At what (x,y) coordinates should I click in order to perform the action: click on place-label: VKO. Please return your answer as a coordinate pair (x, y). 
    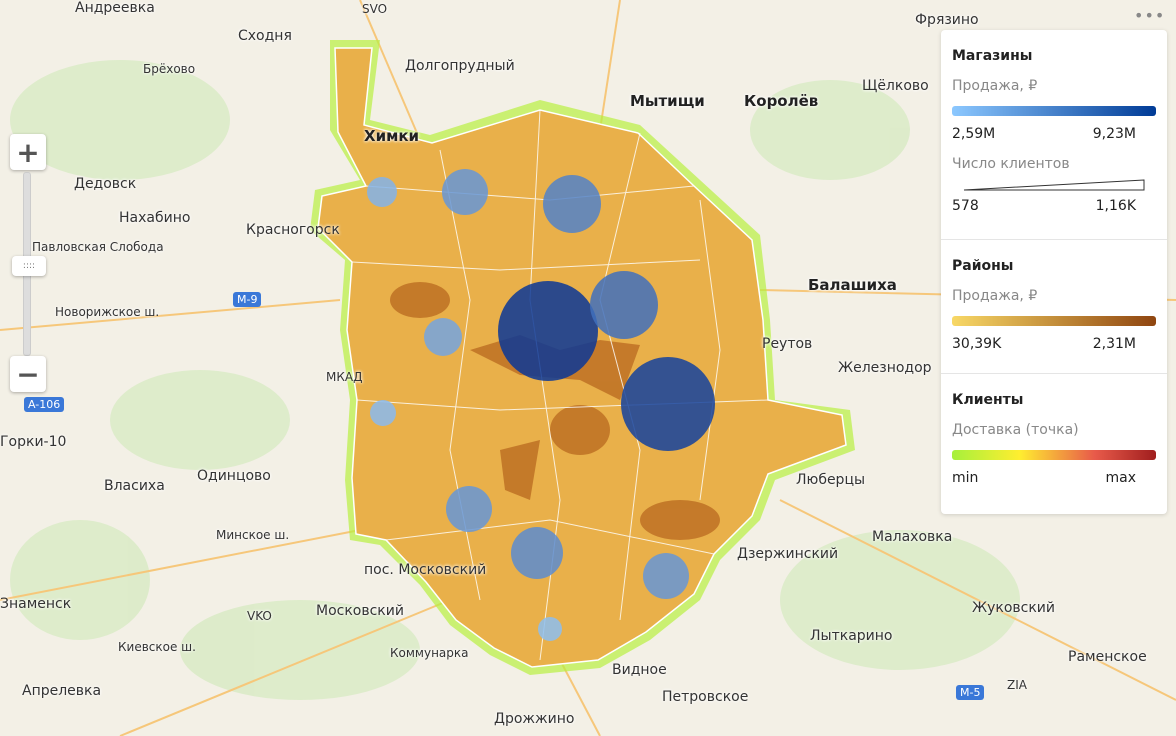
    Looking at the image, I should click on (259, 616).